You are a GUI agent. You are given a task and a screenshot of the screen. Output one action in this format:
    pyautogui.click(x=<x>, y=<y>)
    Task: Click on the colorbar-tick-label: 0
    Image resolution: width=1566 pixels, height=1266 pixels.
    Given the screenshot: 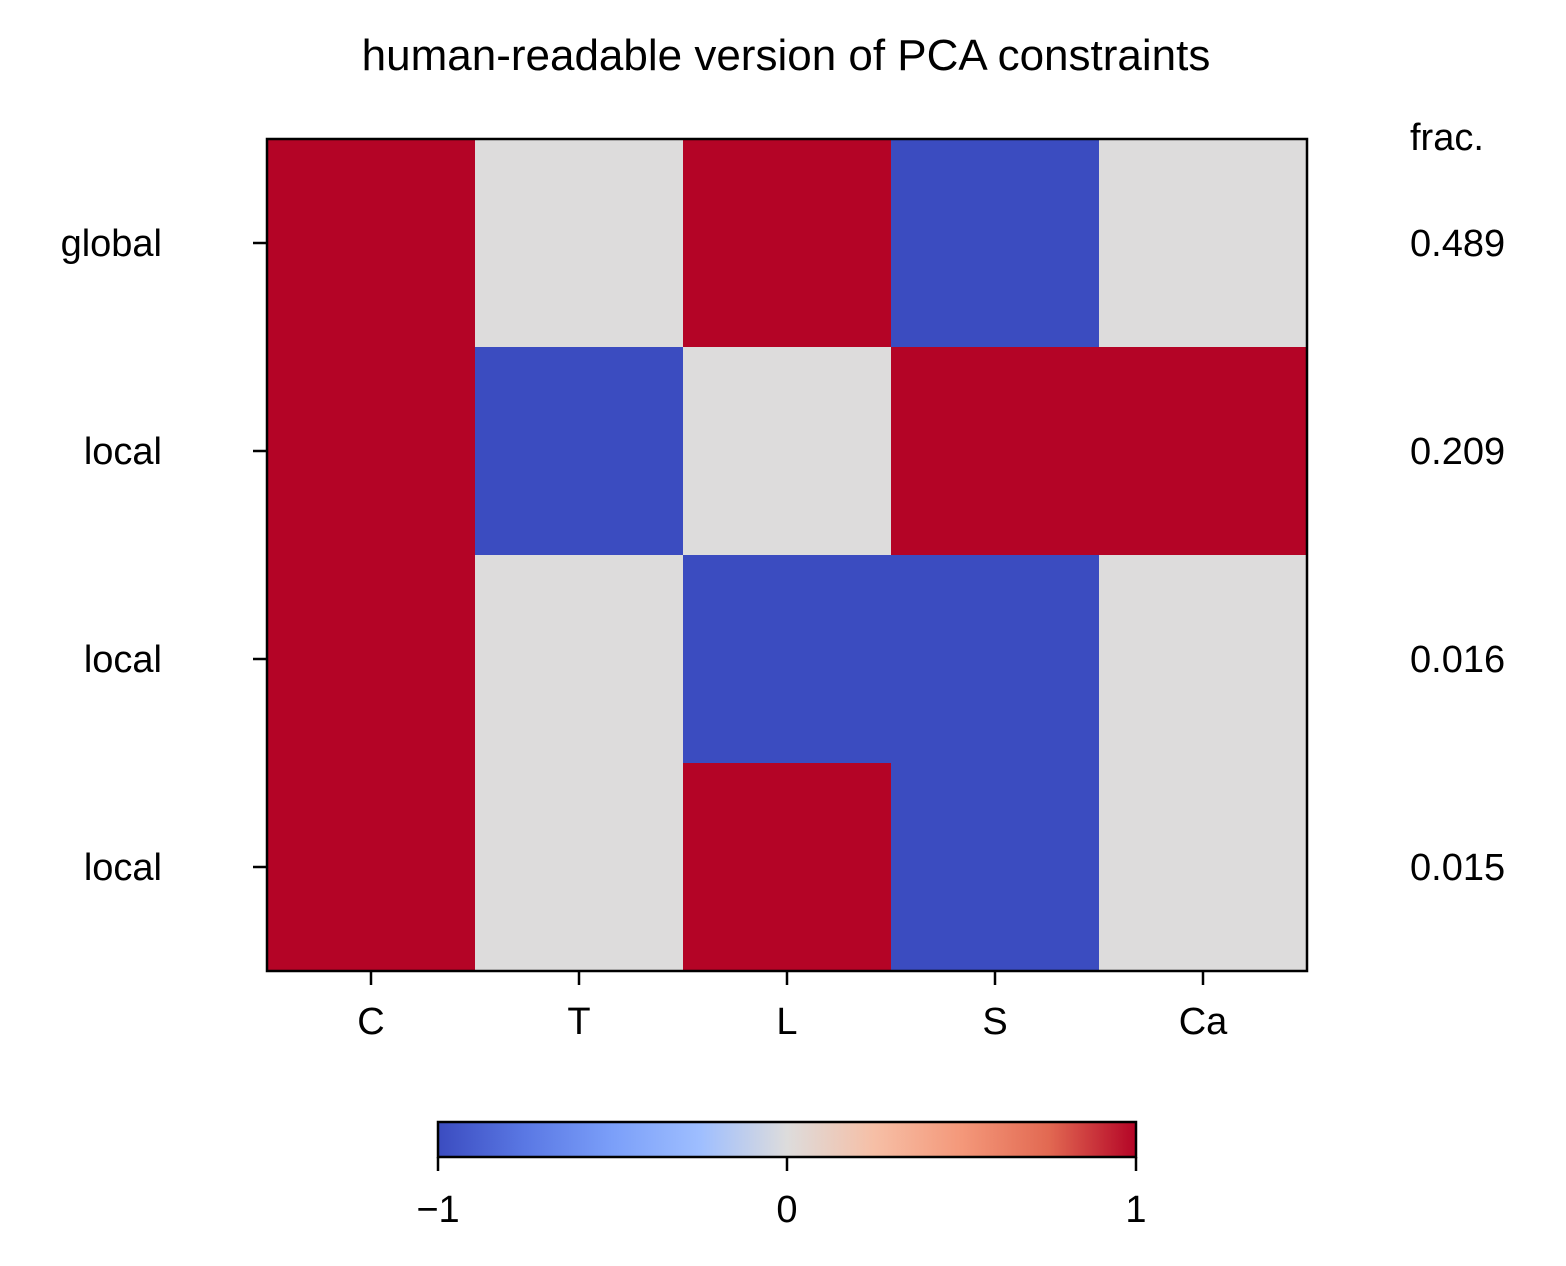 What is the action you would take?
    pyautogui.click(x=786, y=1210)
    